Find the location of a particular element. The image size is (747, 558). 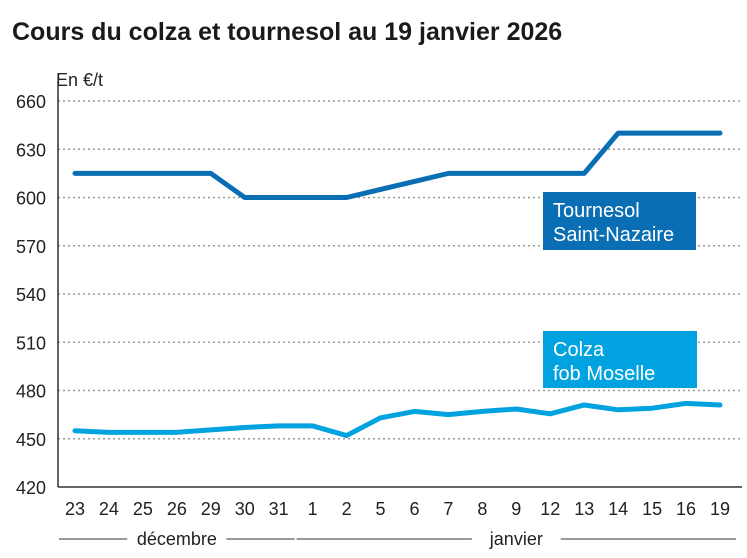

month-label: décembre is located at coordinates (177, 539).